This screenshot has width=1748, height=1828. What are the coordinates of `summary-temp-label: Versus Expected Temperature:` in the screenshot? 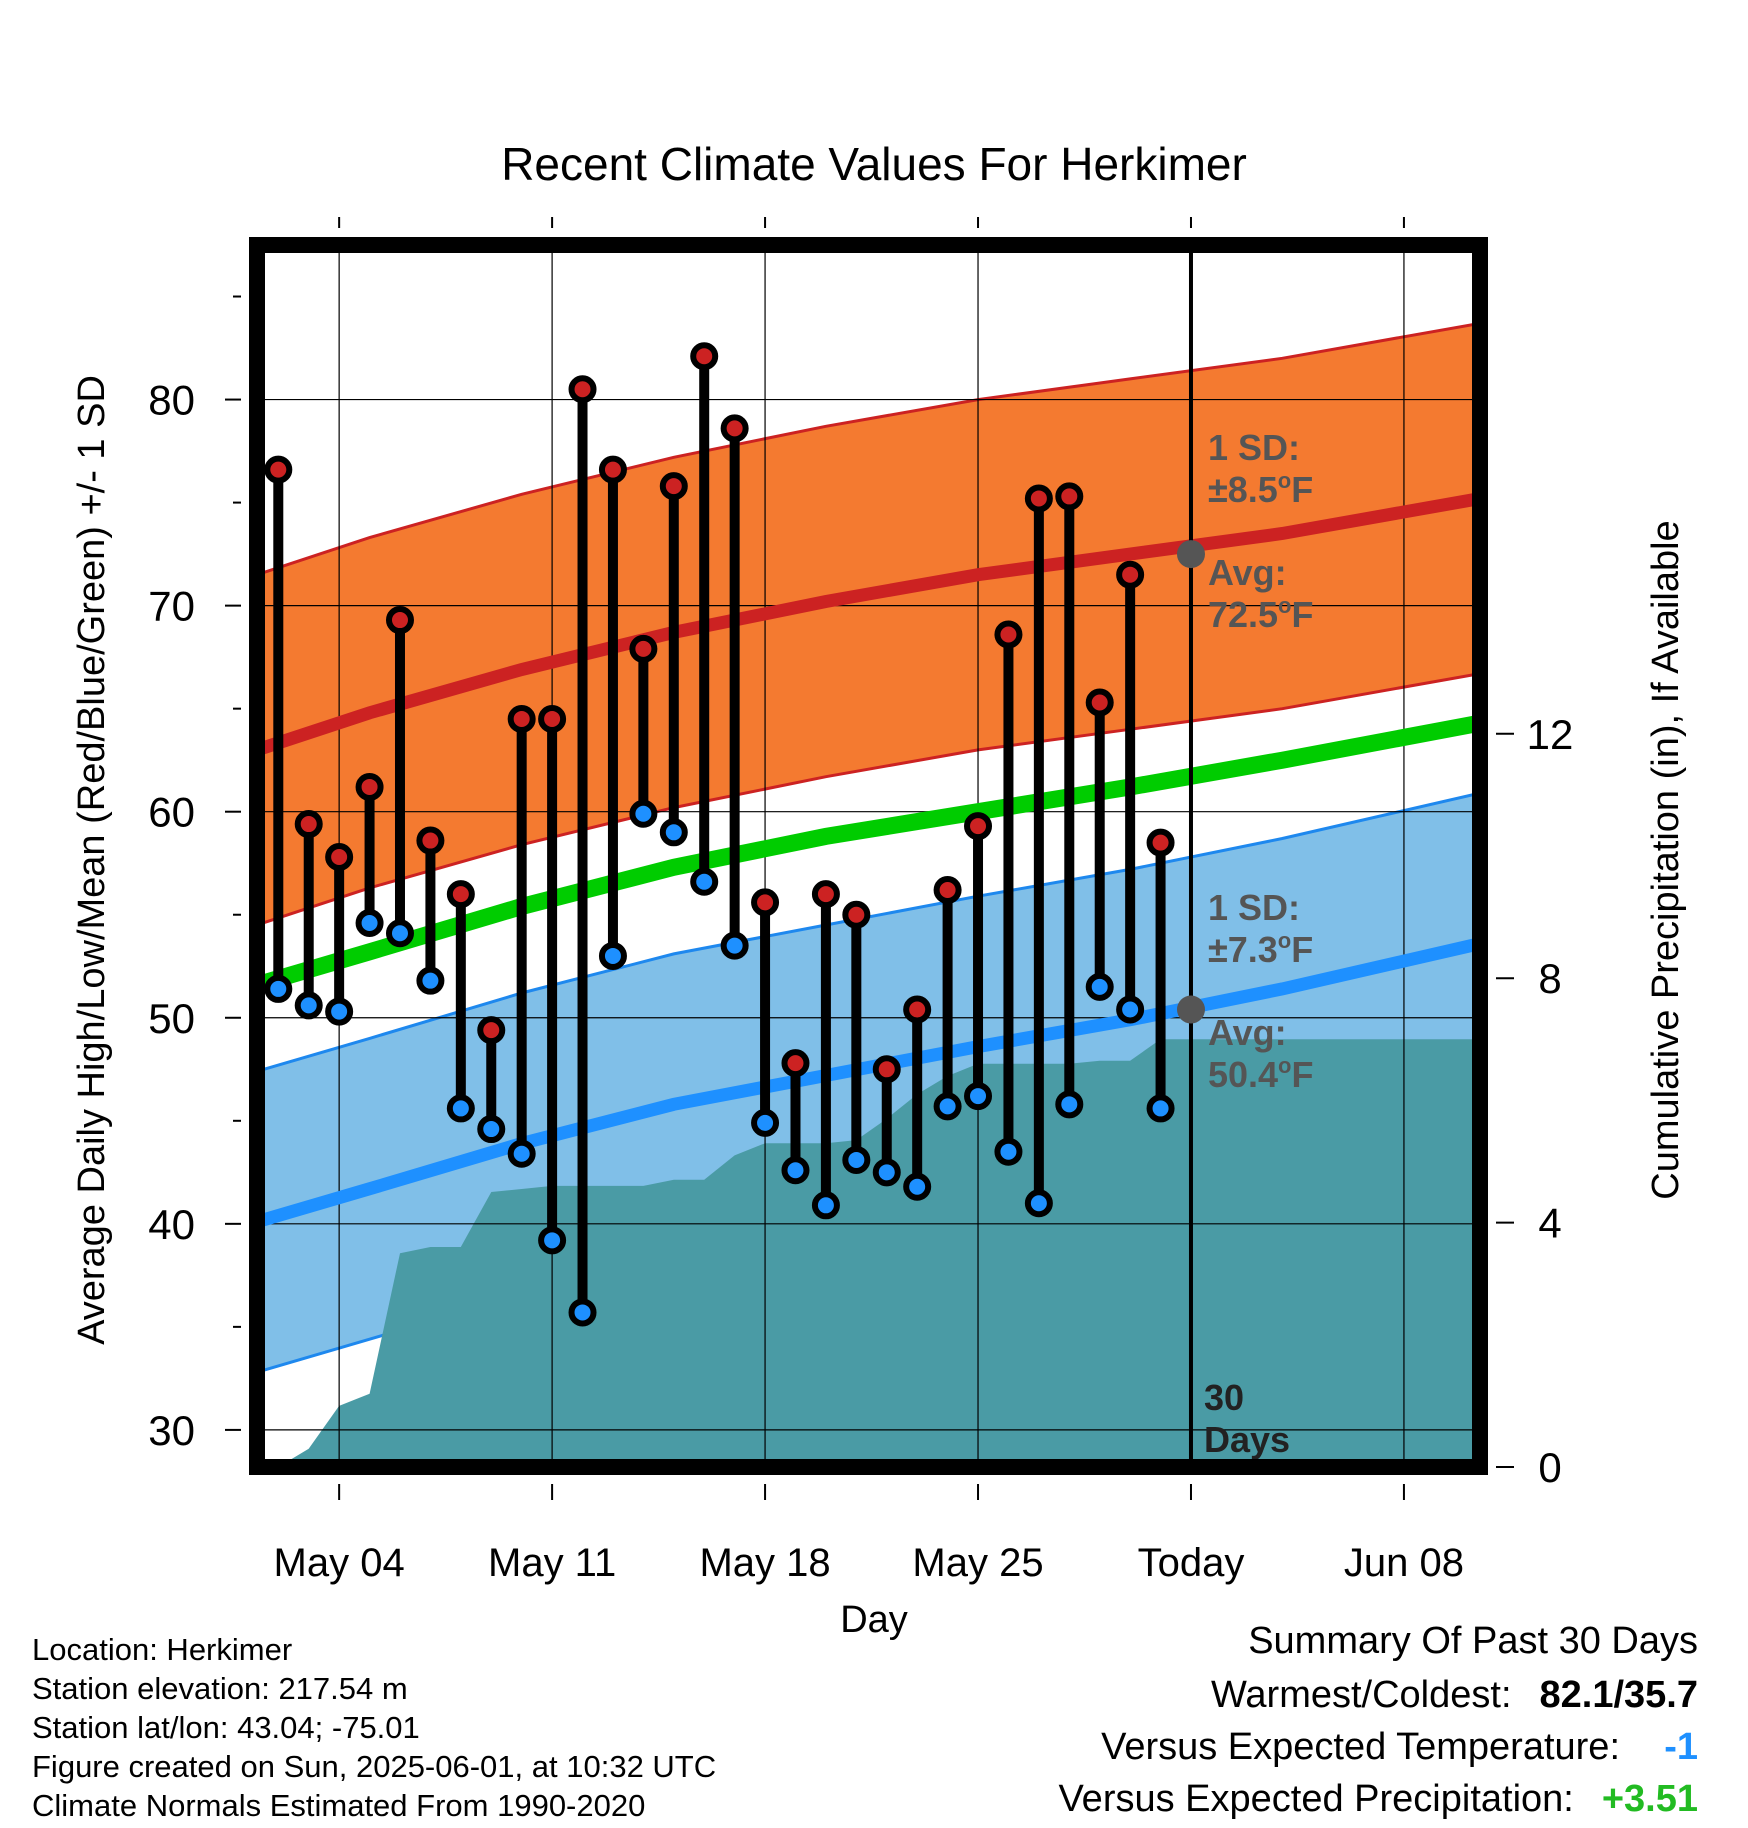 It's located at (1360, 1747).